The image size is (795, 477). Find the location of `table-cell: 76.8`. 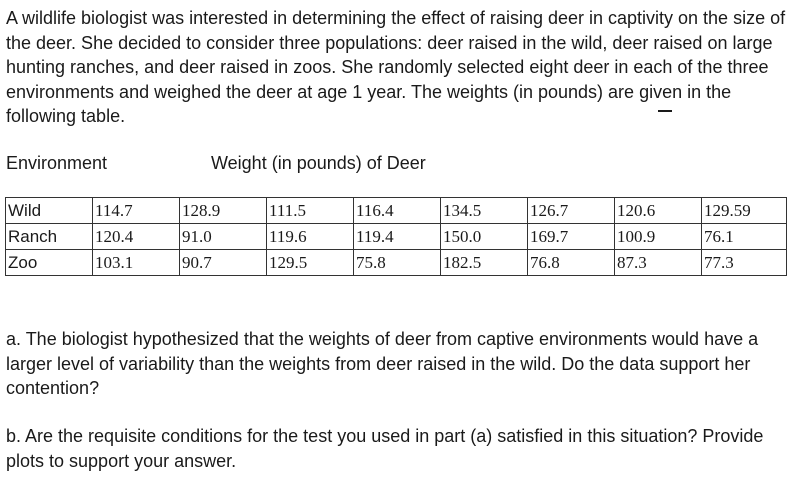

table-cell: 76.8 is located at coordinates (571, 262).